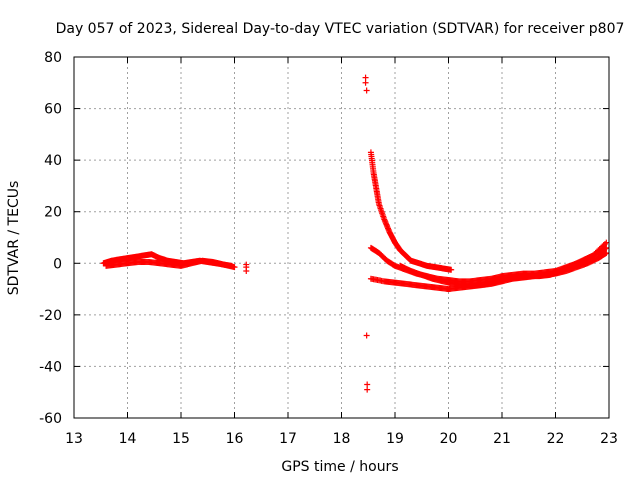 The image size is (640, 480). What do you see at coordinates (502, 439) in the screenshot?
I see `x-tick-label: 21` at bounding box center [502, 439].